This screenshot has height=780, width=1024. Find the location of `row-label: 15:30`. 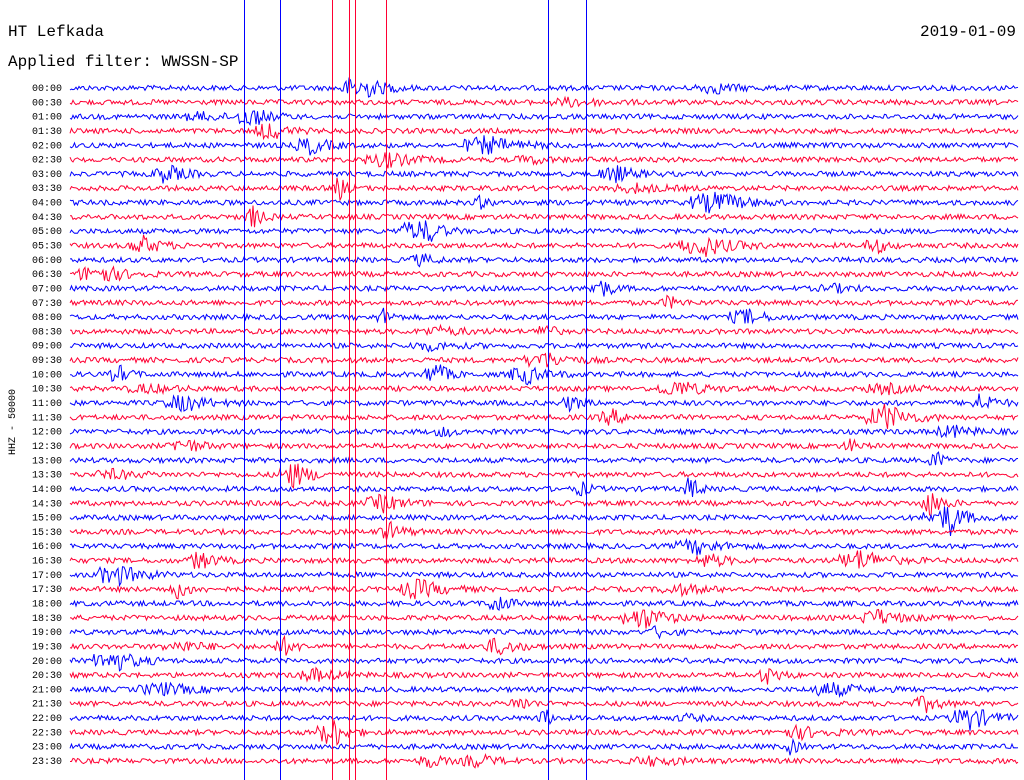

row-label: 15:30 is located at coordinates (47, 533).